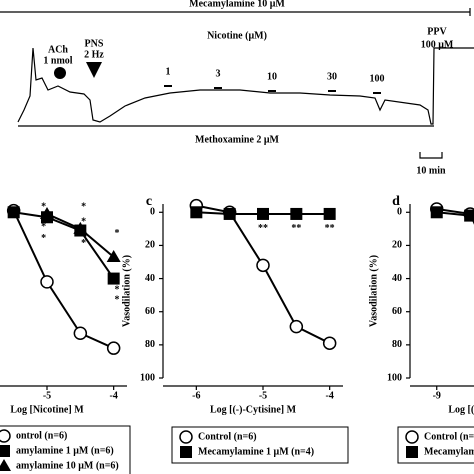  Describe the element at coordinates (272, 76) in the screenshot. I see `concentration-label: 10` at that location.